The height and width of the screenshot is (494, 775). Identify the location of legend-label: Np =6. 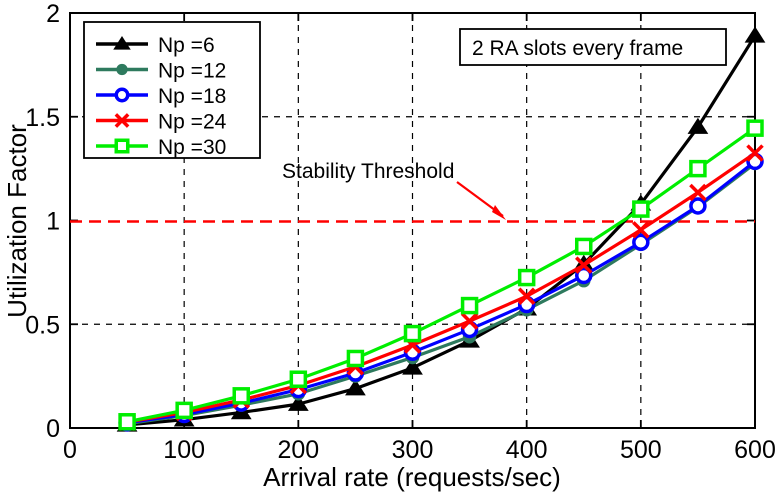
(186, 45).